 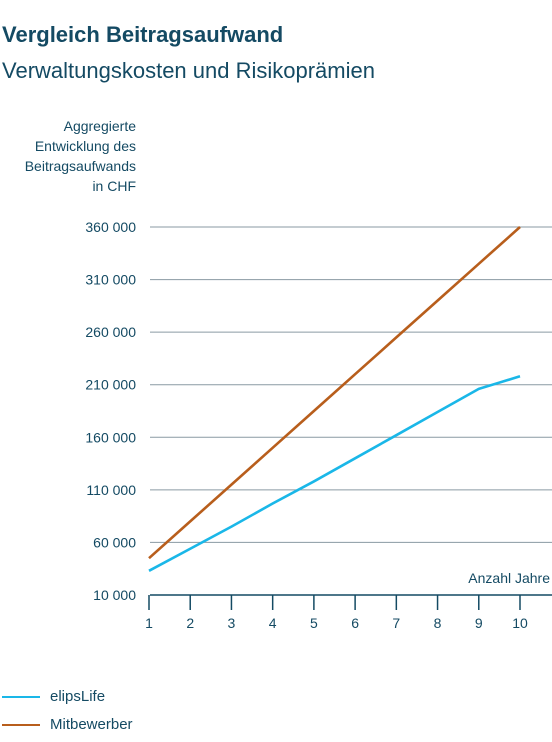 What do you see at coordinates (232, 623) in the screenshot?
I see `x-tick-label: 3` at bounding box center [232, 623].